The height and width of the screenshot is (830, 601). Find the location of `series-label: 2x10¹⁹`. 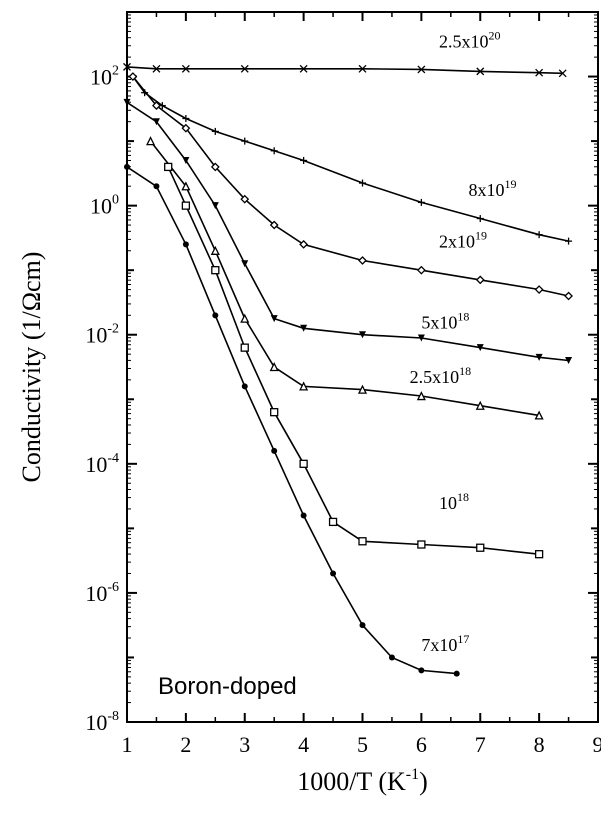

series-label: 2x10¹⁹ is located at coordinates (463, 240).